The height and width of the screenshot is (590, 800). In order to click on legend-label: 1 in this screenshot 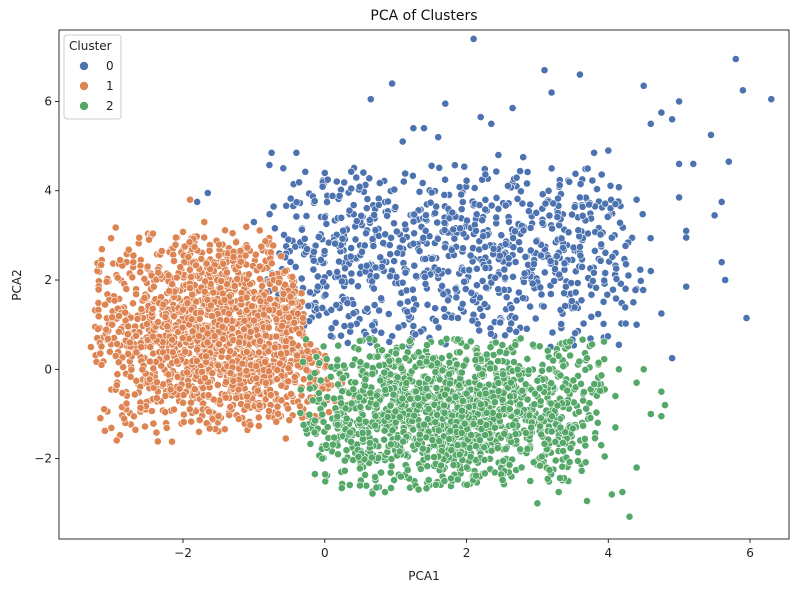, I will do `click(110, 86)`.